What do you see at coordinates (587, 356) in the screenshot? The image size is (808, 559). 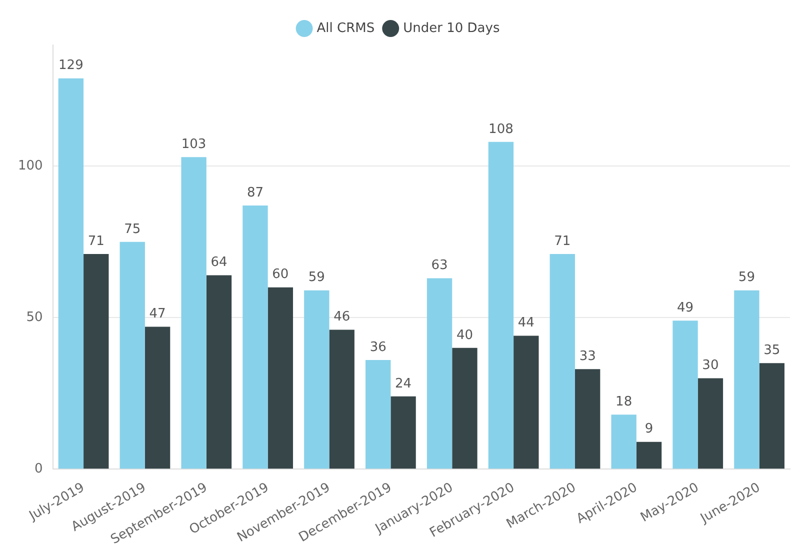 I see `data-label: 33` at bounding box center [587, 356].